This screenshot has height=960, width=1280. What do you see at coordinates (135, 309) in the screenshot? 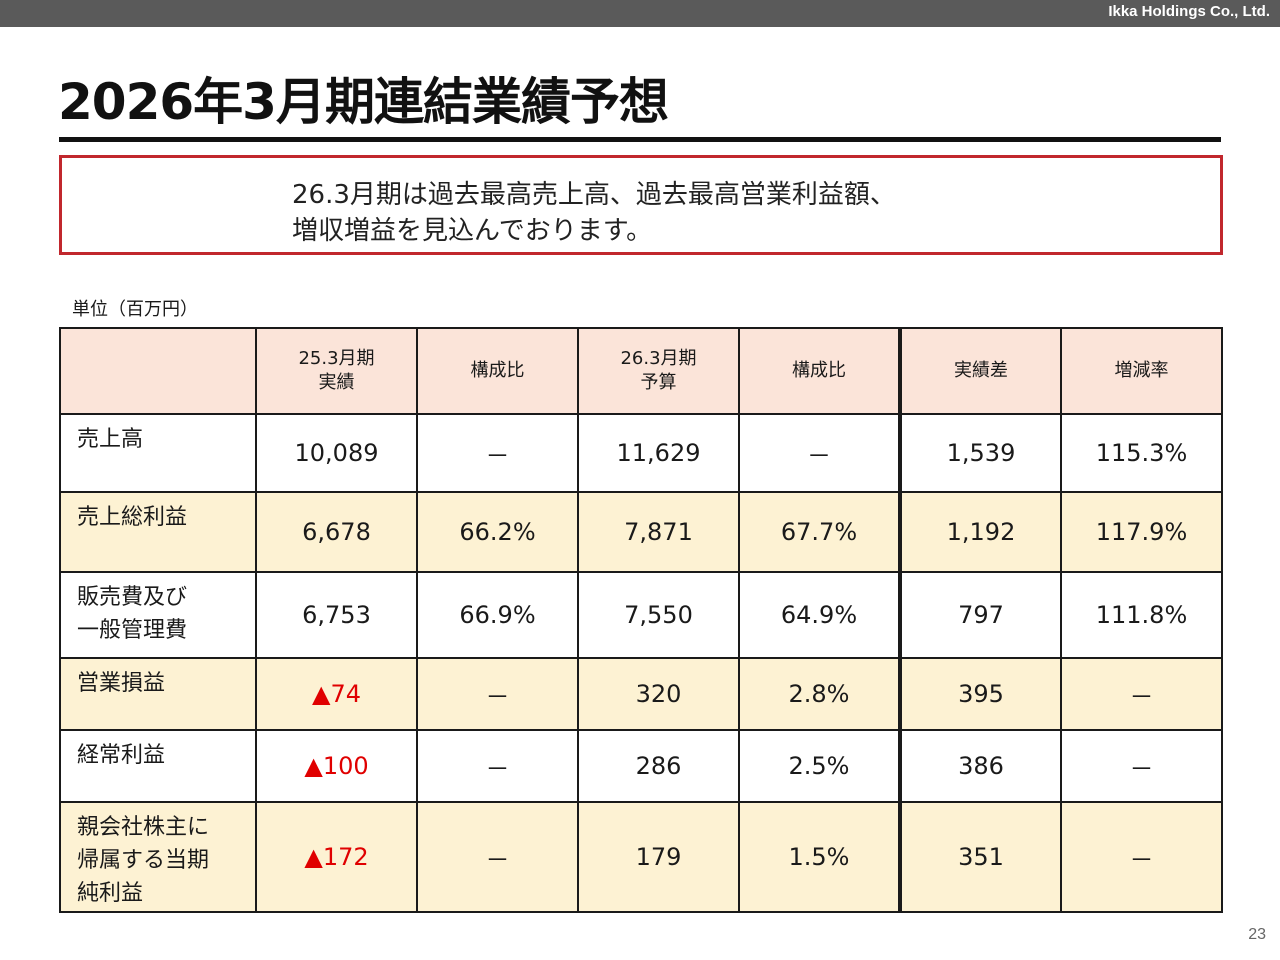
I see `unit-label: 単位（百万円）` at bounding box center [135, 309].